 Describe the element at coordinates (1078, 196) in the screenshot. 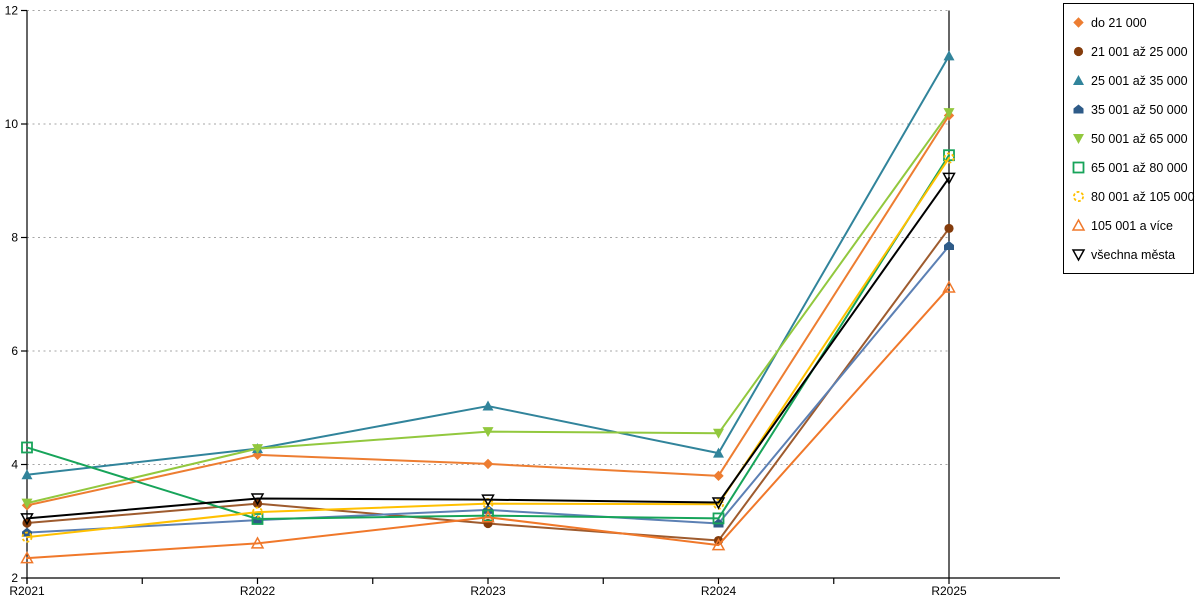

I see `circle-dashed-marker-icon` at that location.